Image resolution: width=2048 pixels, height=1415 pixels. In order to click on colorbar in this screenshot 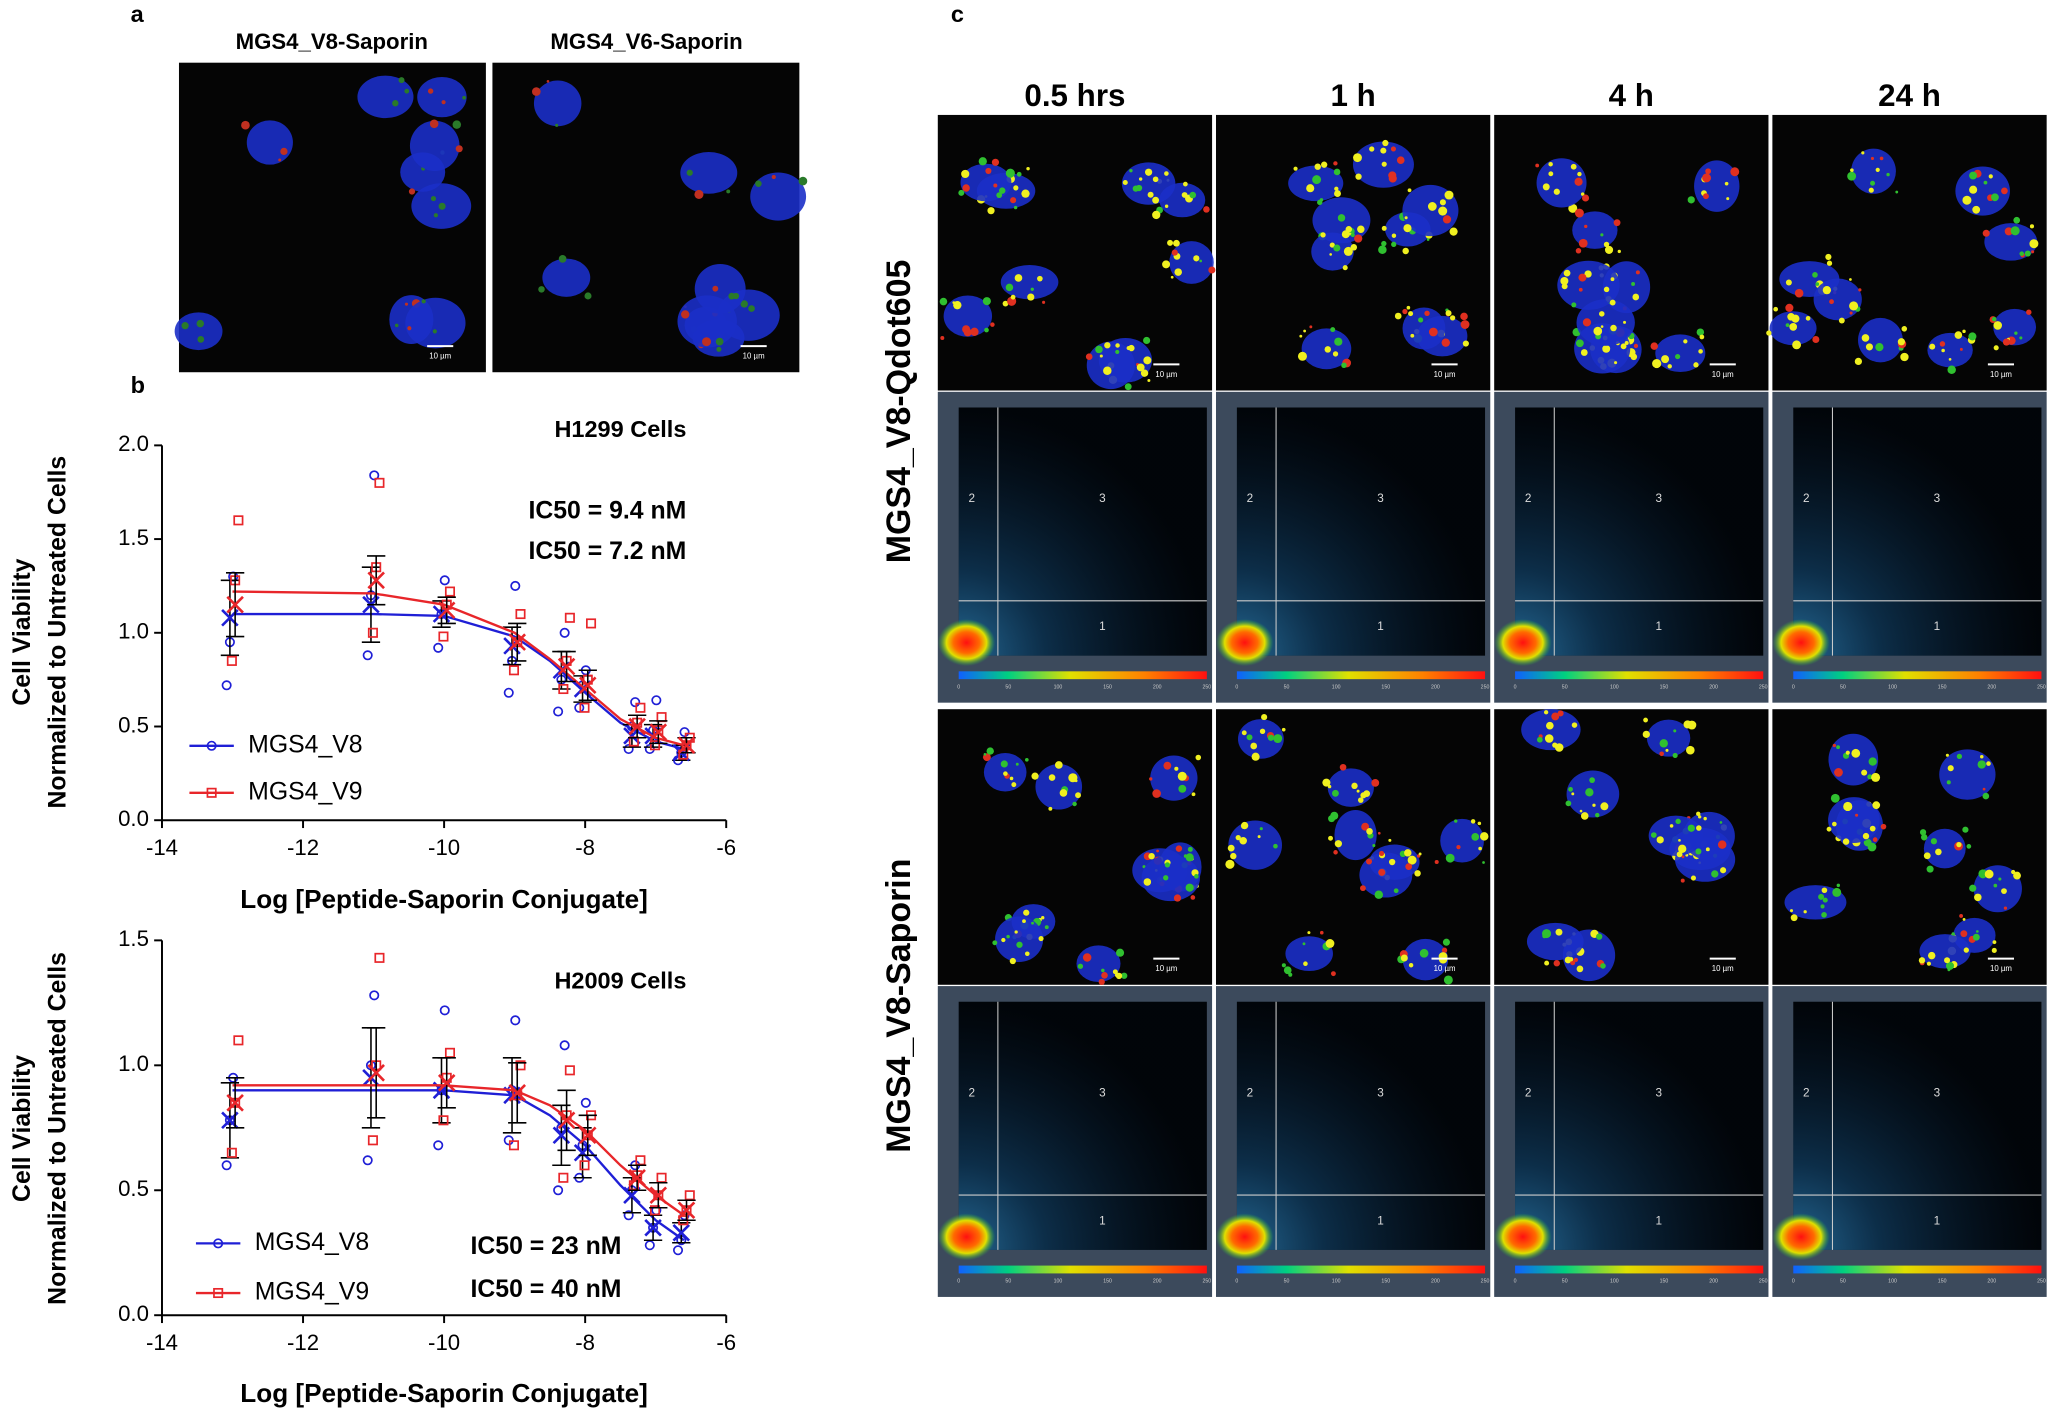, I will do `click(1917, 1269)`.